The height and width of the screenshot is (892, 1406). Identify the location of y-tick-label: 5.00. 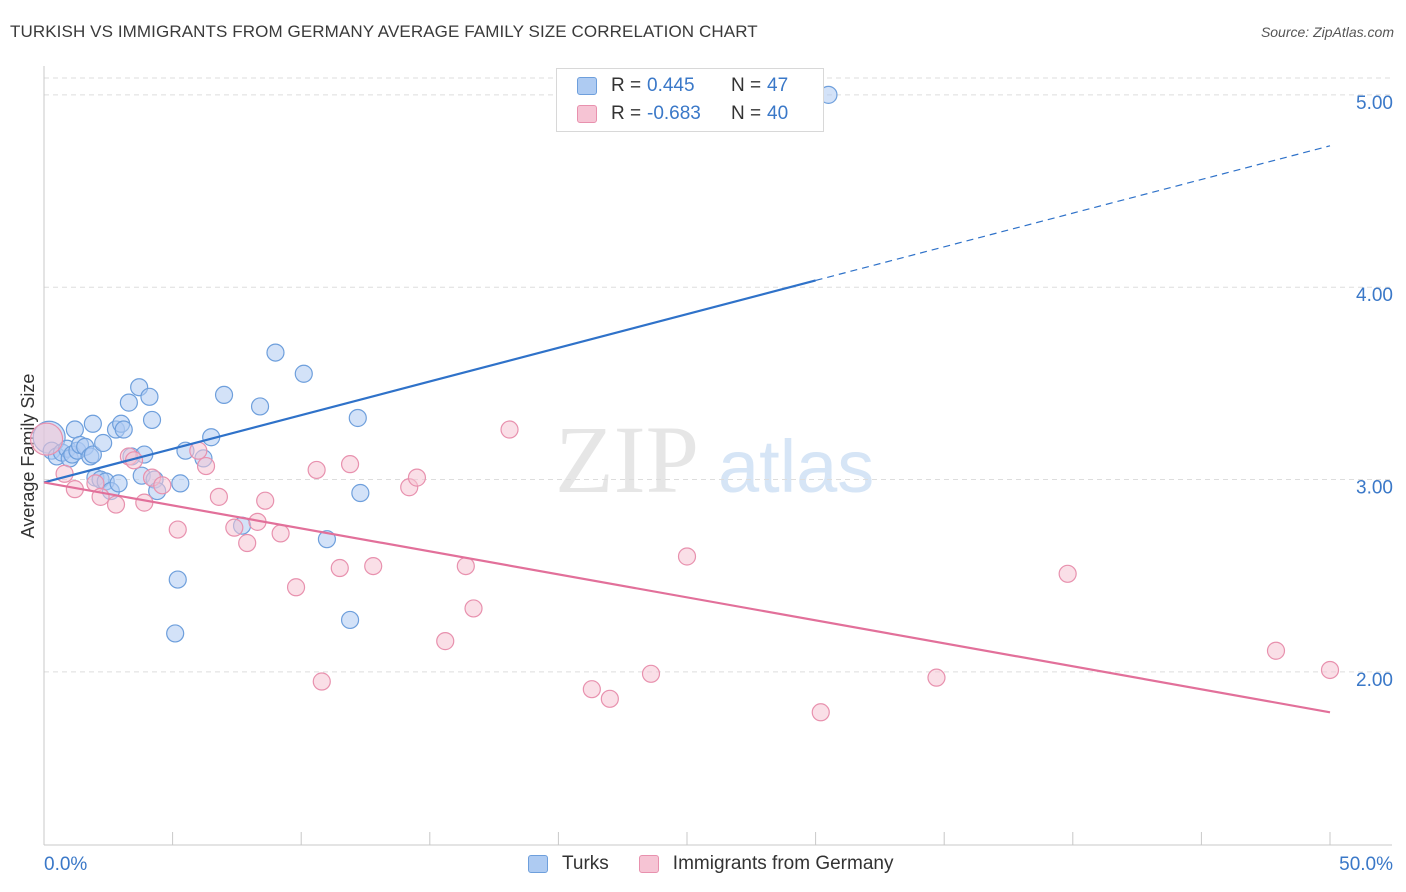
(1374, 103).